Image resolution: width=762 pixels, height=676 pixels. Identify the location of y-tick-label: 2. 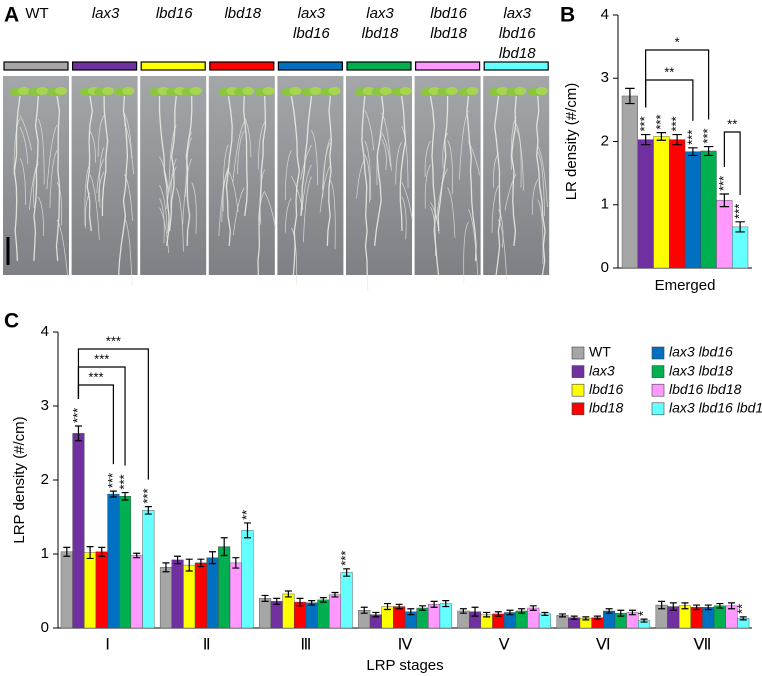
(605, 140).